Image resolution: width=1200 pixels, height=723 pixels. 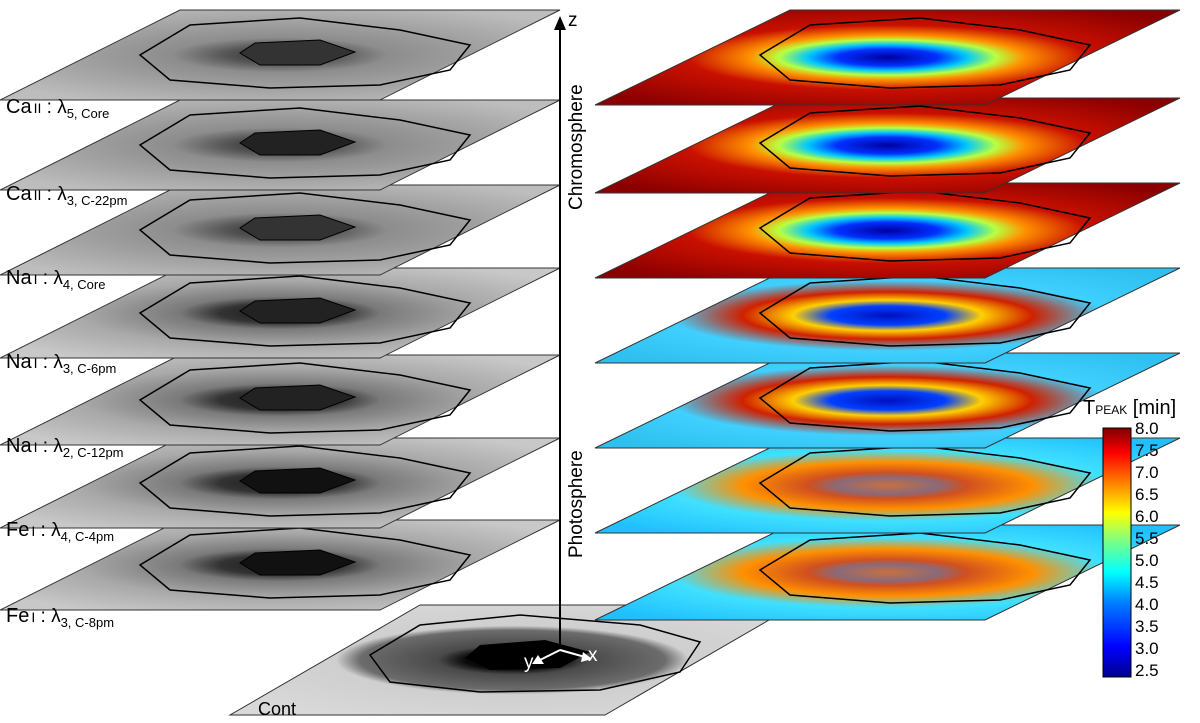 I want to click on colorbar-tick-label: 4.5, so click(x=1147, y=582).